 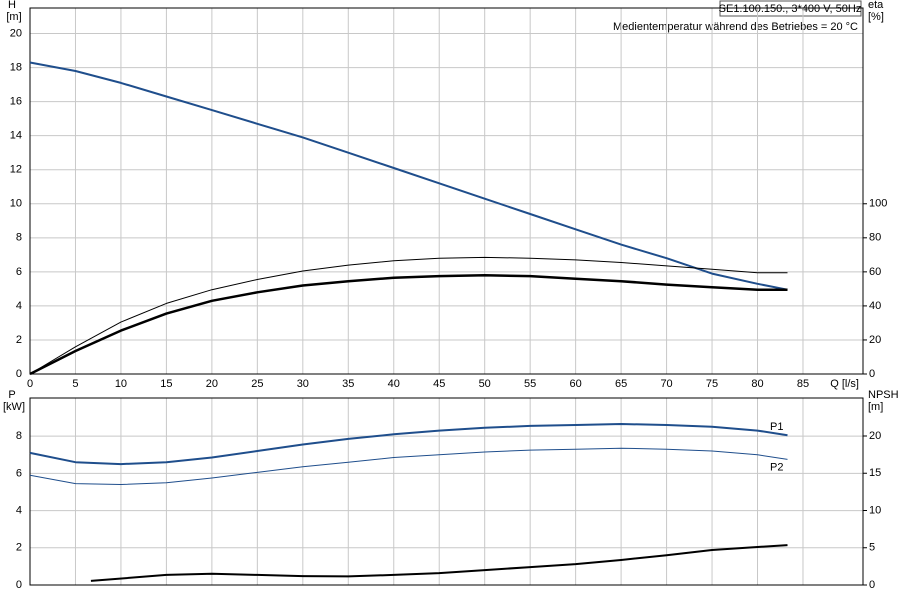 I want to click on x-tick-label: 50, so click(x=485, y=384).